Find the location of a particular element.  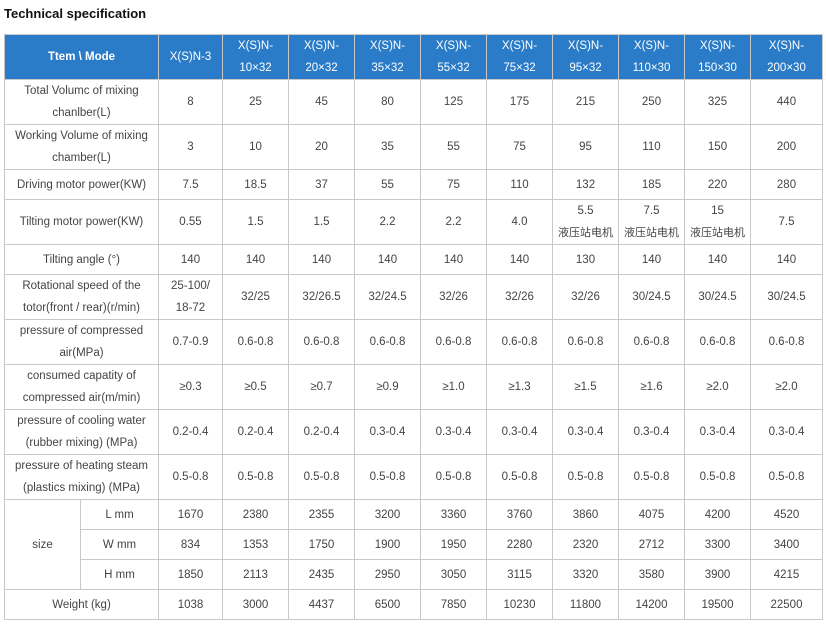

value-cell: 6500 is located at coordinates (387, 604).